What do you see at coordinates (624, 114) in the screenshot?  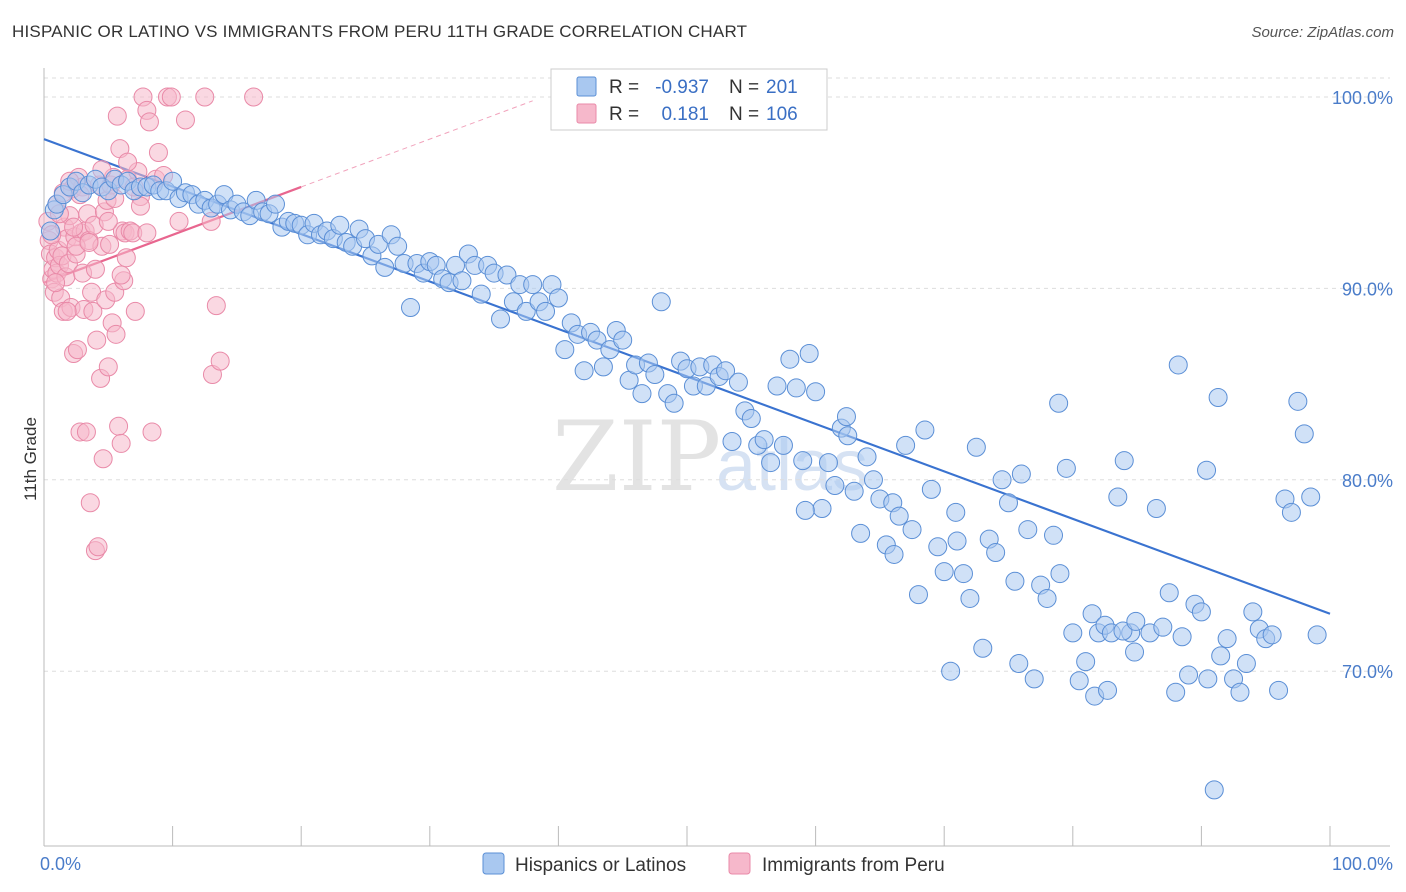 I see `legend-r-label-2: R =` at bounding box center [624, 114].